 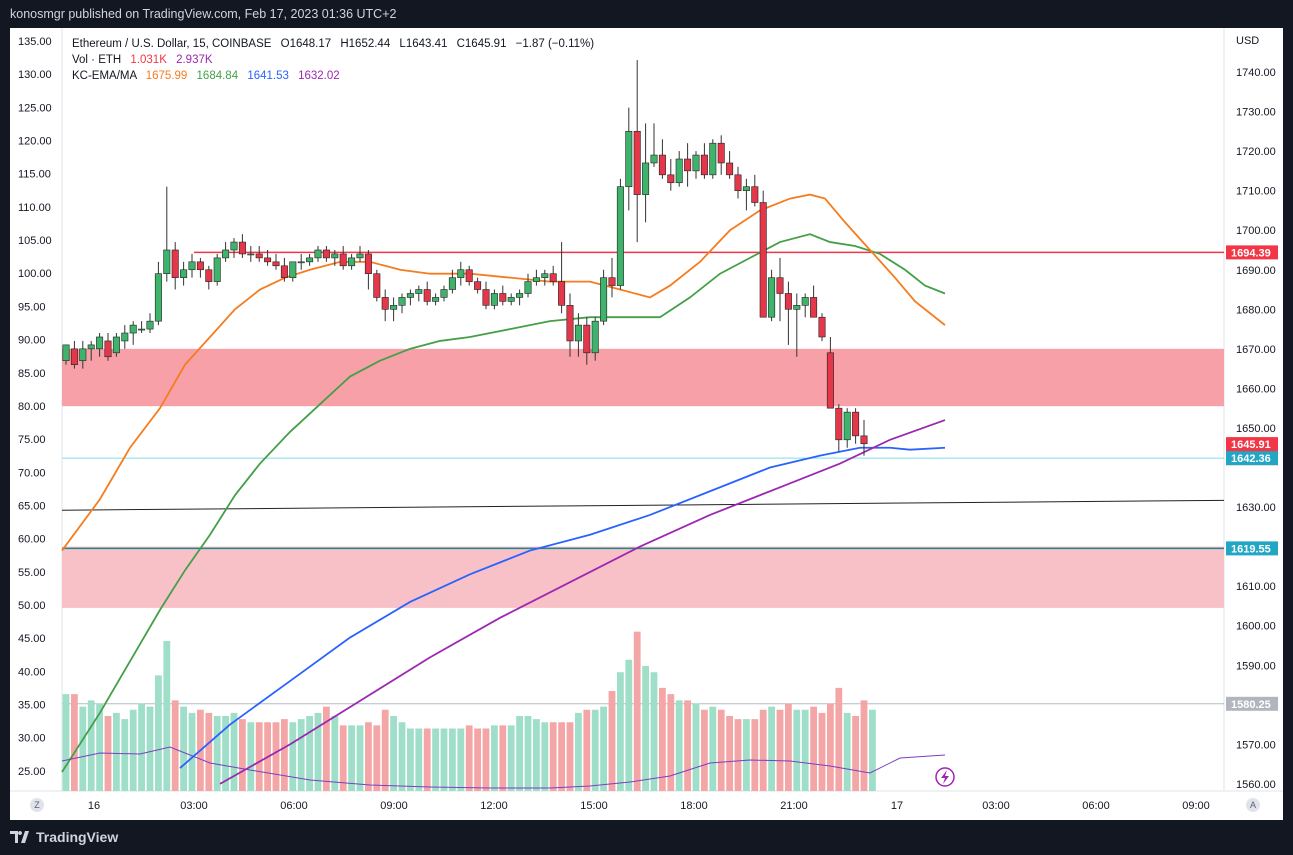 I want to click on zoom-reset-corner: Z, so click(x=37, y=805).